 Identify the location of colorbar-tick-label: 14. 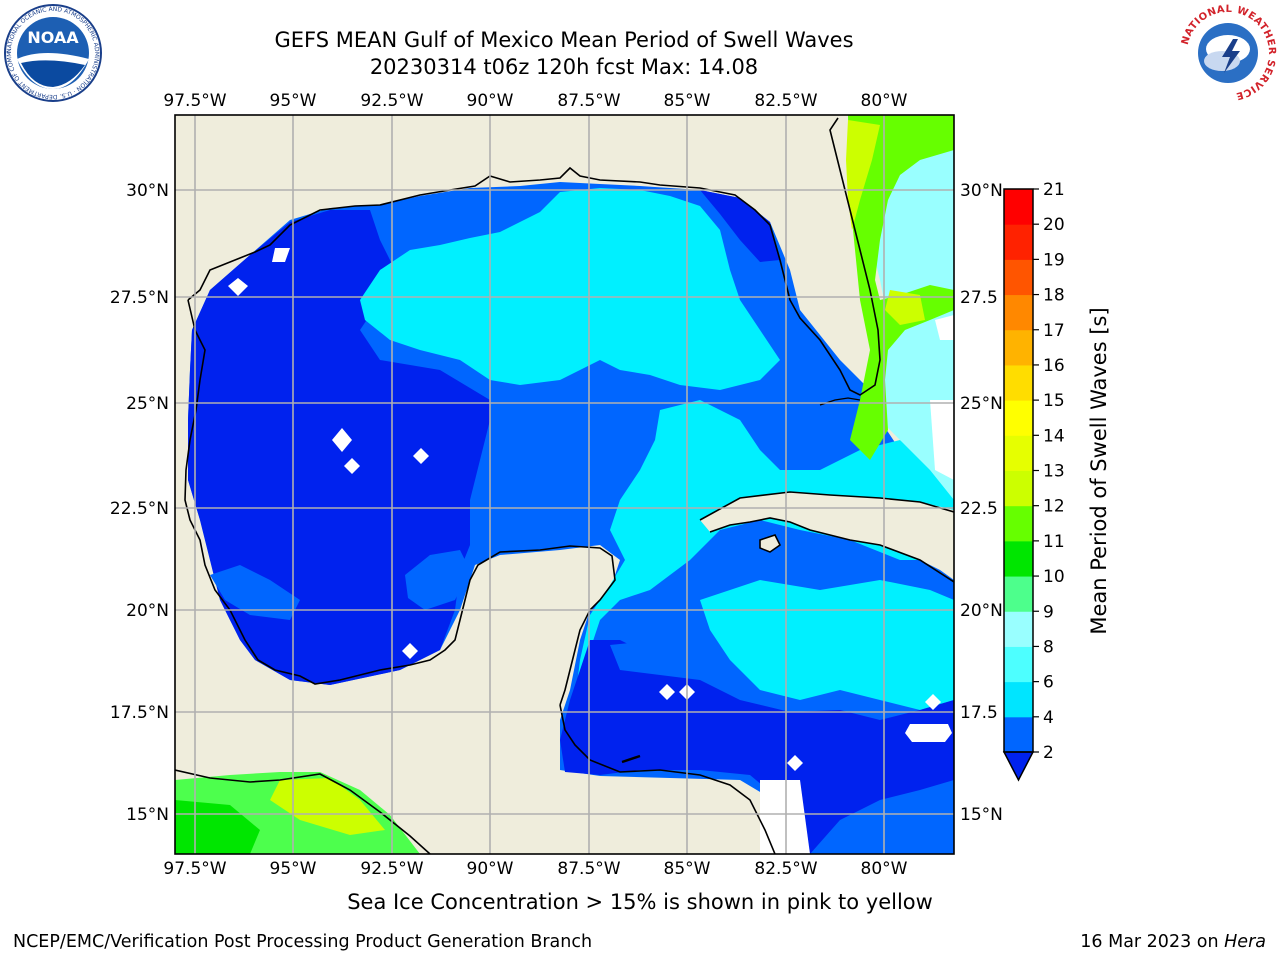
(1054, 436).